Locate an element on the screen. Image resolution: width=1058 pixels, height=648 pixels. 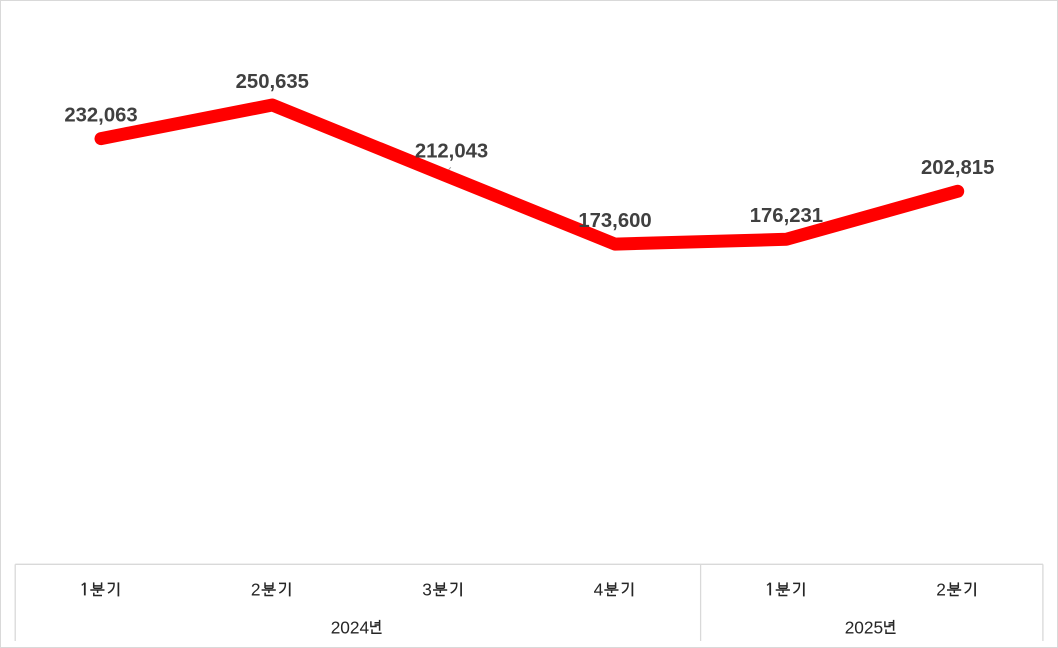
svg-text: 3 is located at coordinates (427, 589).